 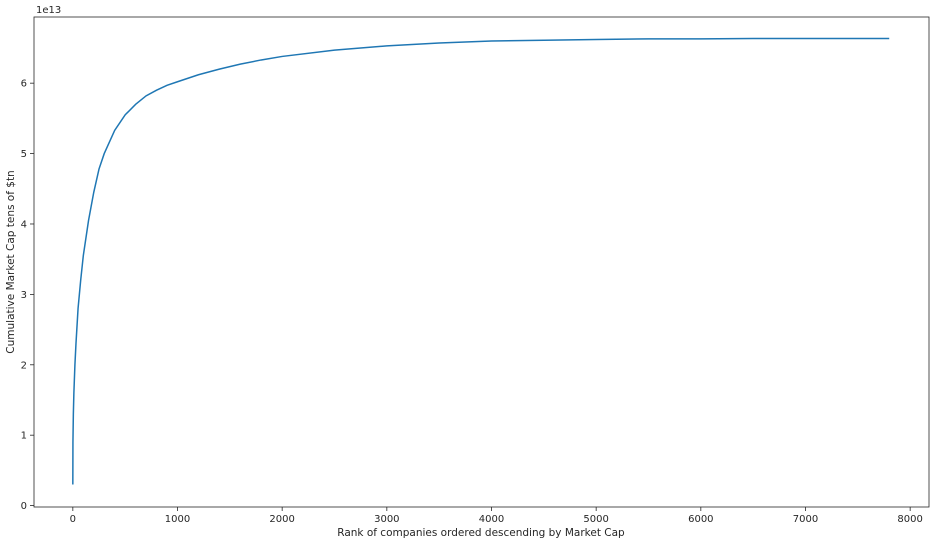 I want to click on x-tick-label: 0, so click(x=73, y=519).